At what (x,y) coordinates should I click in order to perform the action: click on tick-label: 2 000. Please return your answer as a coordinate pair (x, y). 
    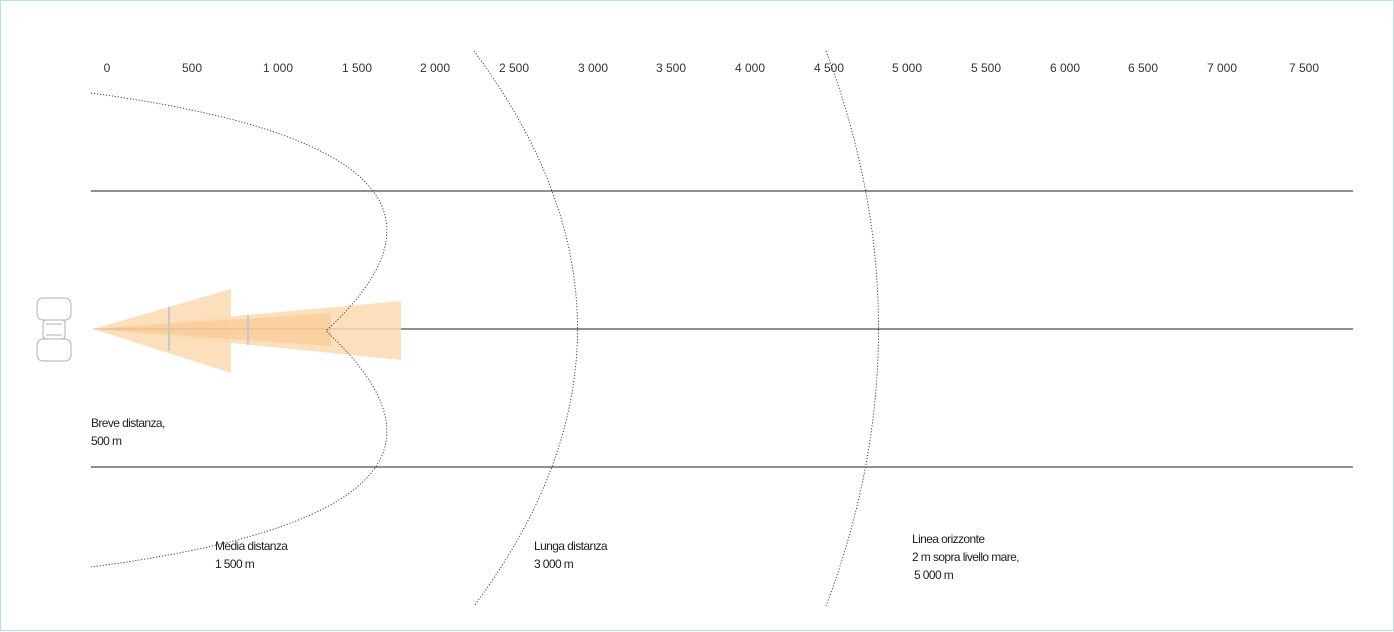
    Looking at the image, I should click on (435, 68).